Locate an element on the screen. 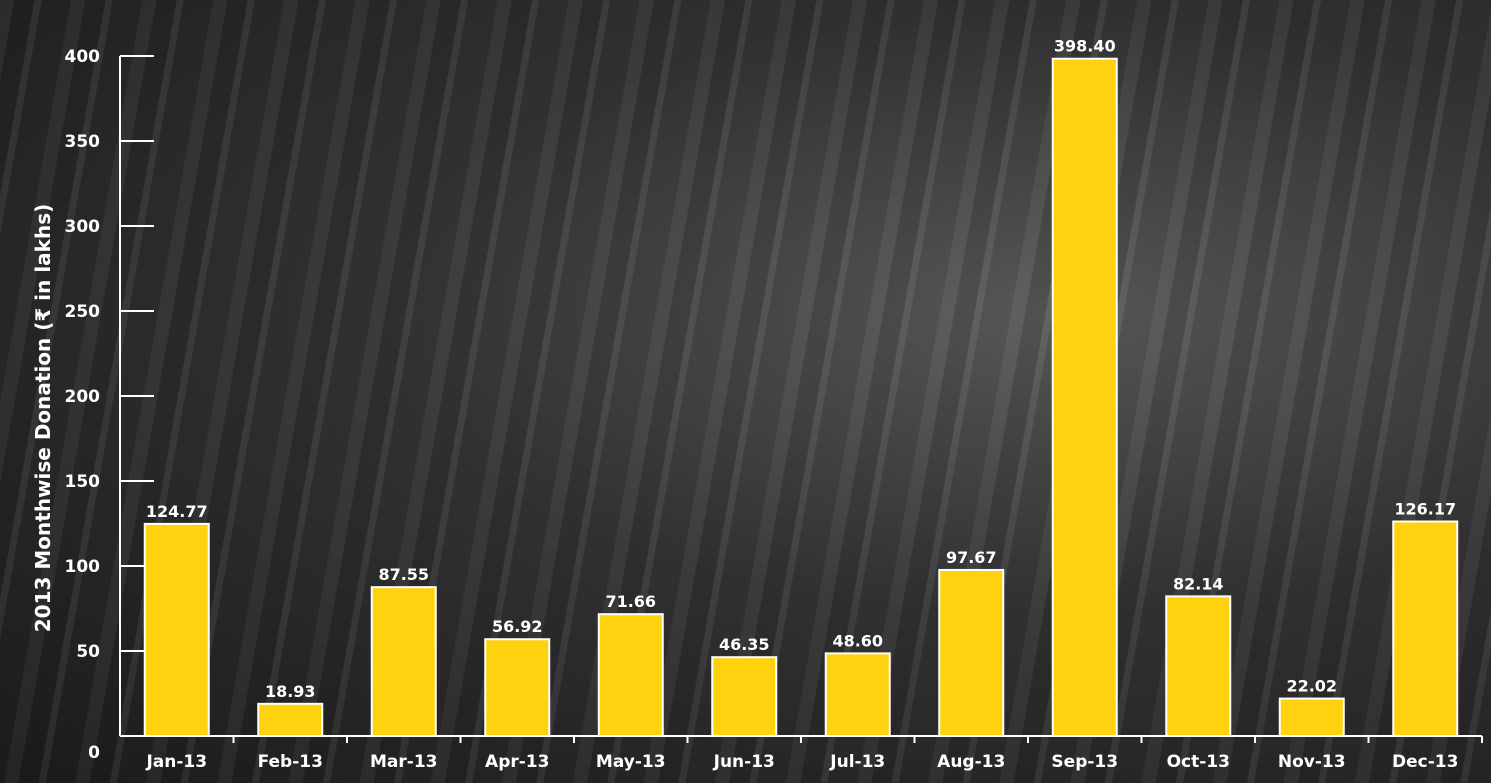 This screenshot has height=783, width=1491. data-label: 46.35 is located at coordinates (744, 644).